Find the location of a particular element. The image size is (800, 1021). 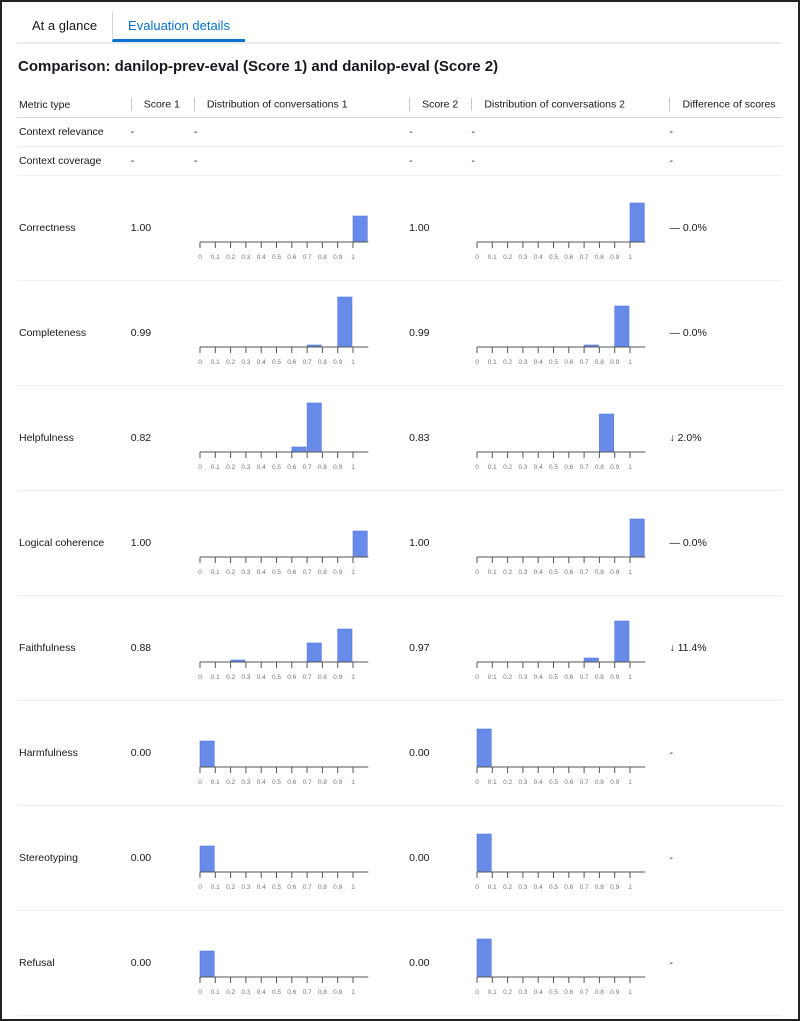

score1-cell: 0.82 is located at coordinates (160, 438).